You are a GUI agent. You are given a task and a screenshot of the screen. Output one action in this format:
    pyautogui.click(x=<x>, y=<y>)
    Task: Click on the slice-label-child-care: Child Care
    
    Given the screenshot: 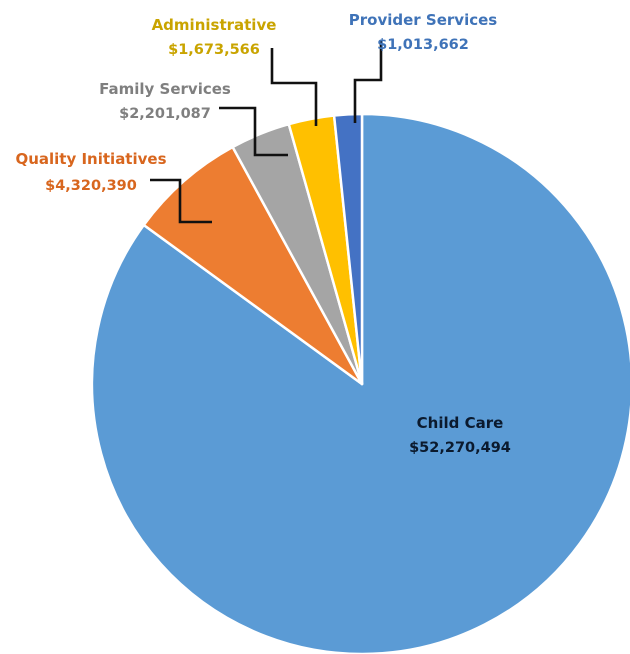 What is the action you would take?
    pyautogui.click(x=460, y=423)
    